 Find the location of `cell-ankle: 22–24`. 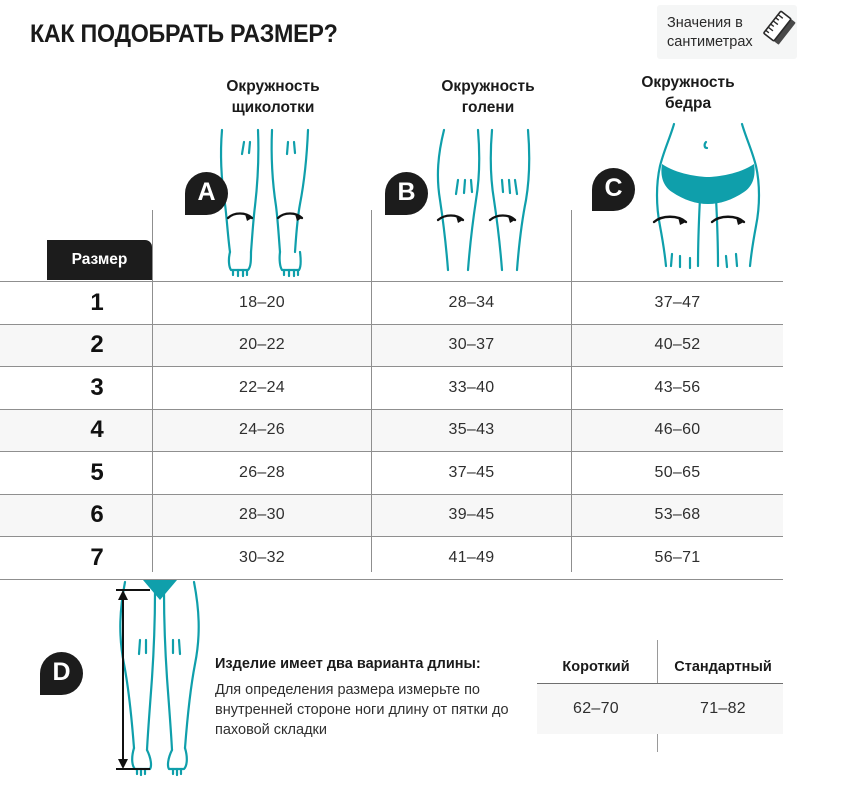

cell-ankle: 22–24 is located at coordinates (262, 387).